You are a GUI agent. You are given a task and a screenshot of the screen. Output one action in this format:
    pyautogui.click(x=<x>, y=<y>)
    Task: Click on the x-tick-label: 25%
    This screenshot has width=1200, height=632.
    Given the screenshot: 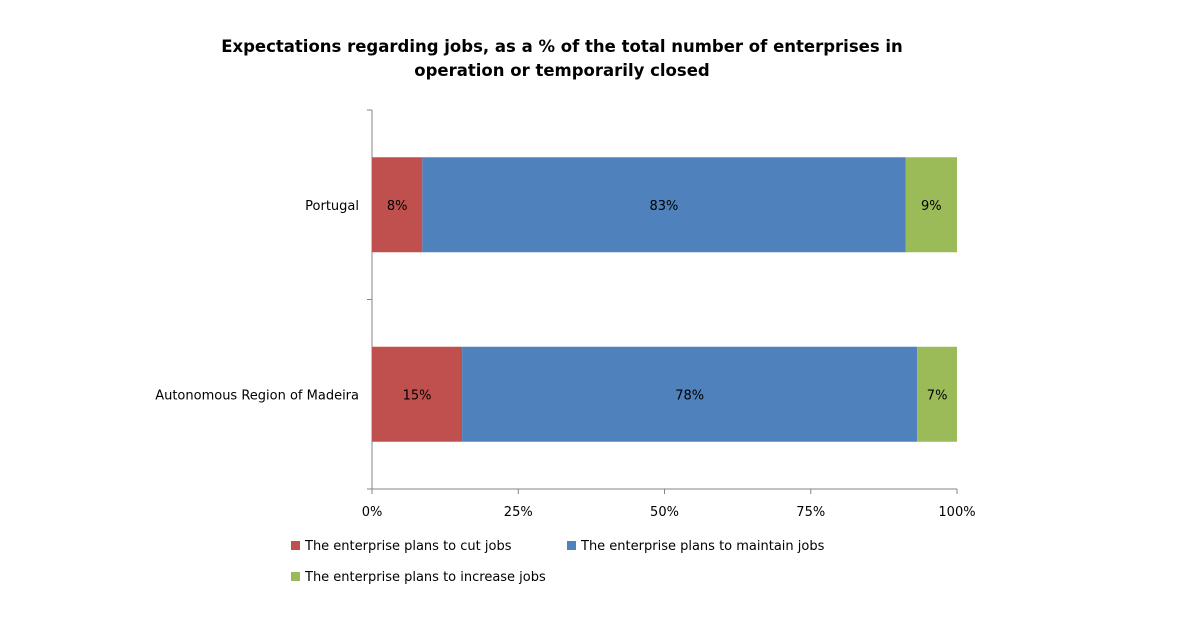 What is the action you would take?
    pyautogui.click(x=518, y=512)
    